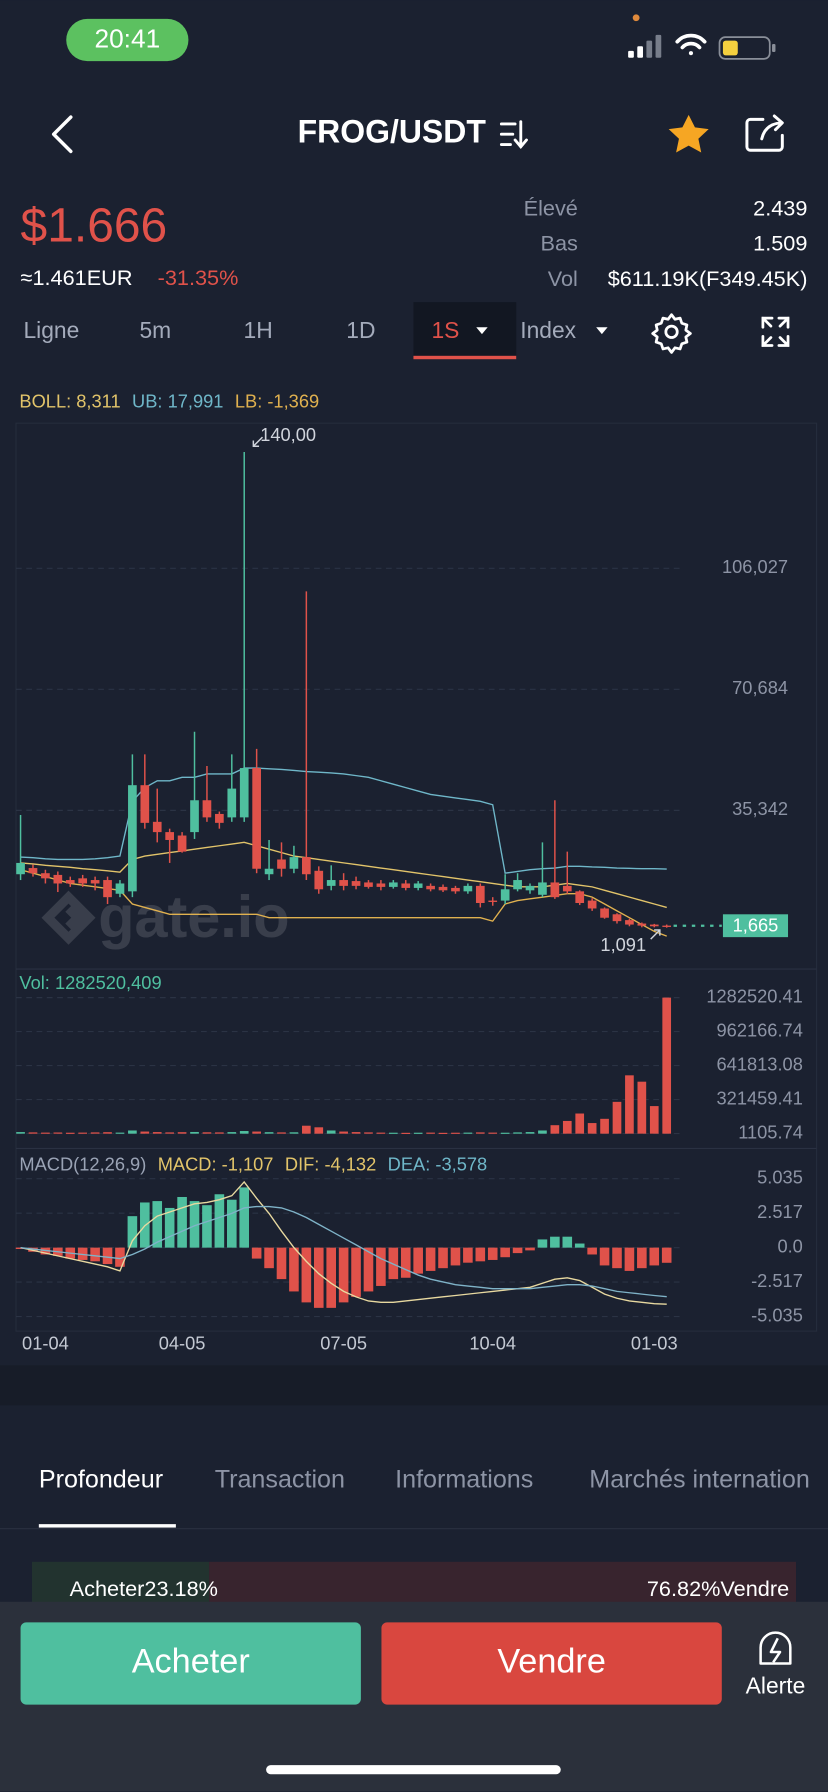 This screenshot has width=828, height=1792. What do you see at coordinates (392, 132) in the screenshot?
I see `pair-title: FROG/USDT` at bounding box center [392, 132].